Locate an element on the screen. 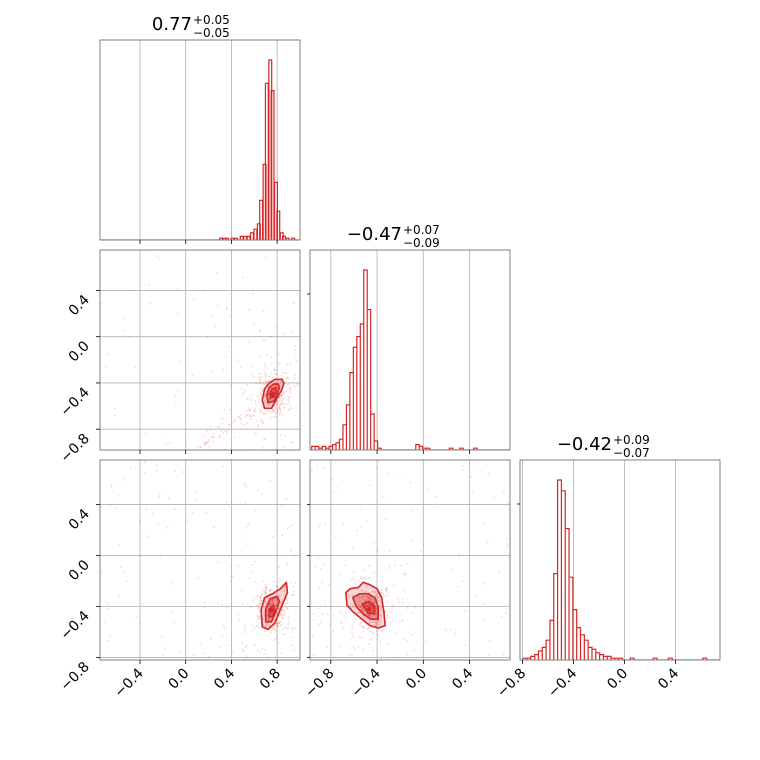 This screenshot has width=760, height=760. sample-cloud is located at coordinates (204, 352).